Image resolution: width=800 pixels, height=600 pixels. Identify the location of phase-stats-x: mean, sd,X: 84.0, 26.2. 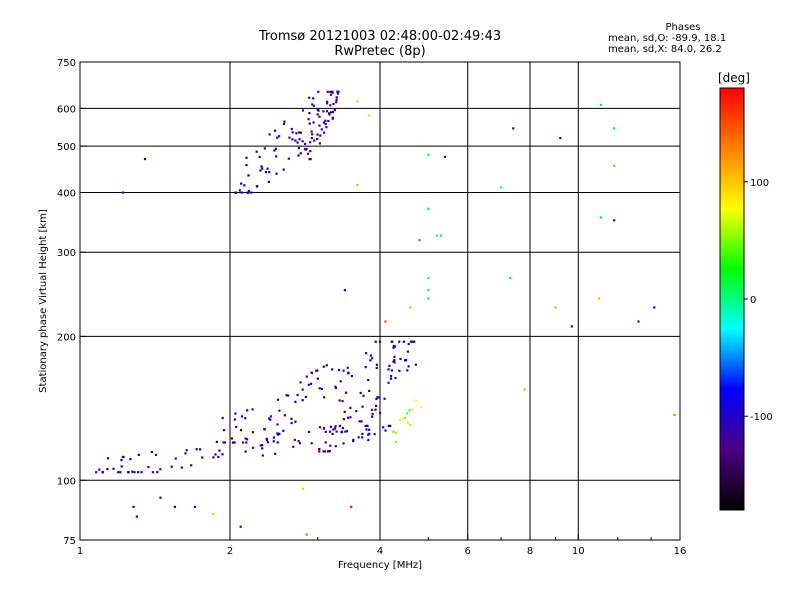
(665, 49).